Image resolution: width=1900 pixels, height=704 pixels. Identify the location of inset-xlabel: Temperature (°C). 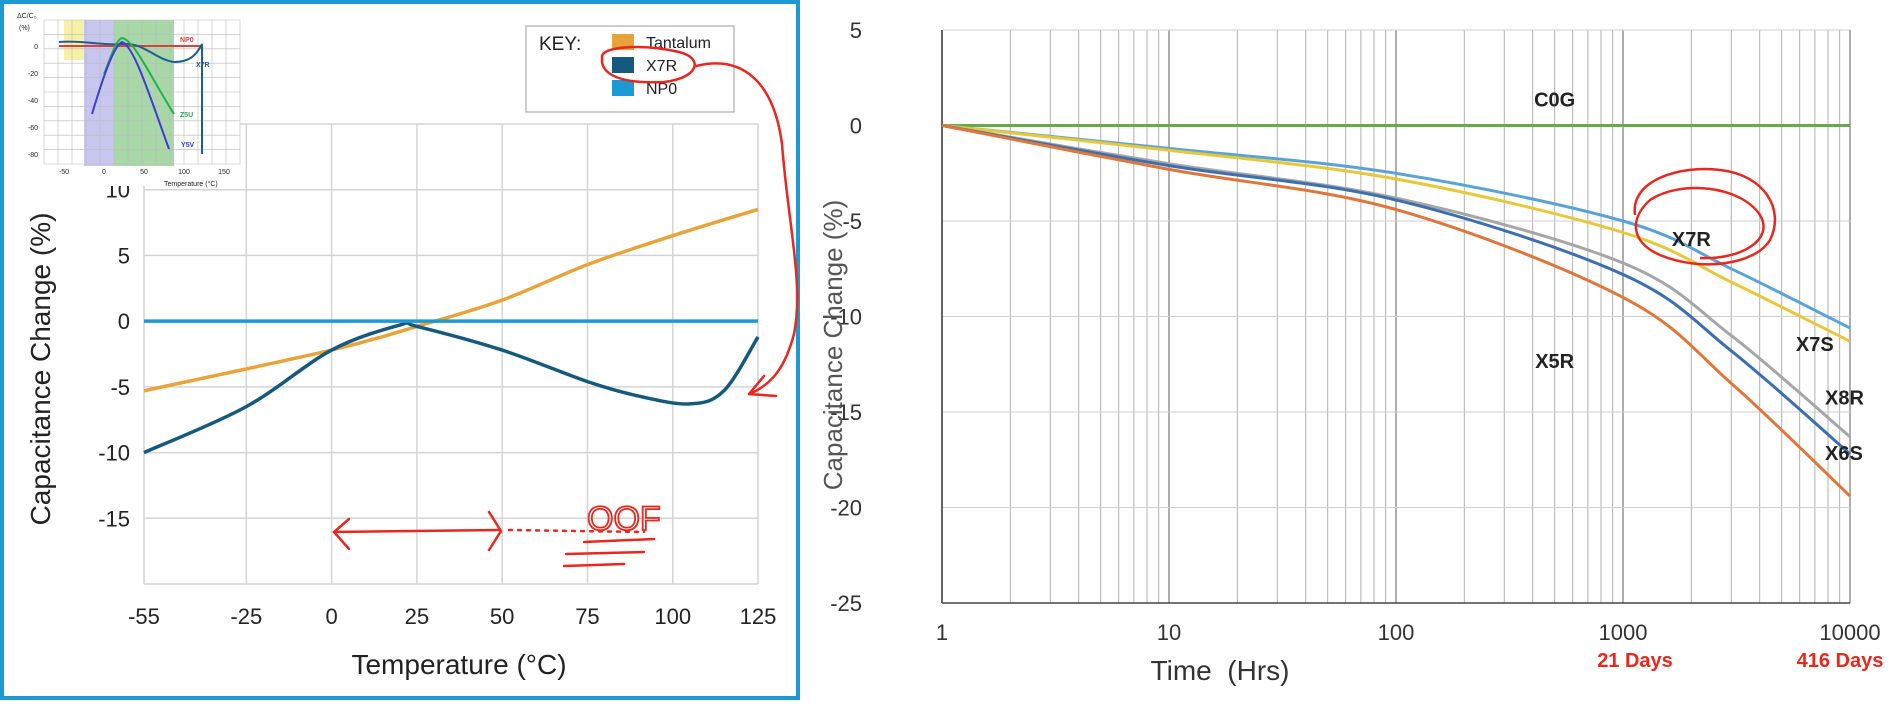
(191, 184).